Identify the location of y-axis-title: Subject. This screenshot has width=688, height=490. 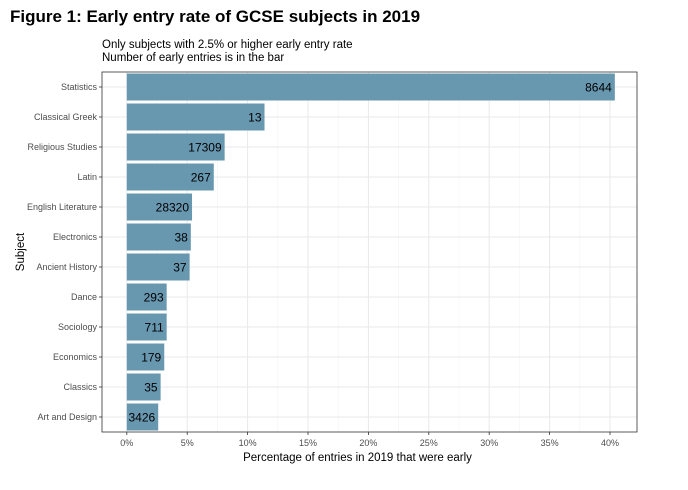
(21, 251).